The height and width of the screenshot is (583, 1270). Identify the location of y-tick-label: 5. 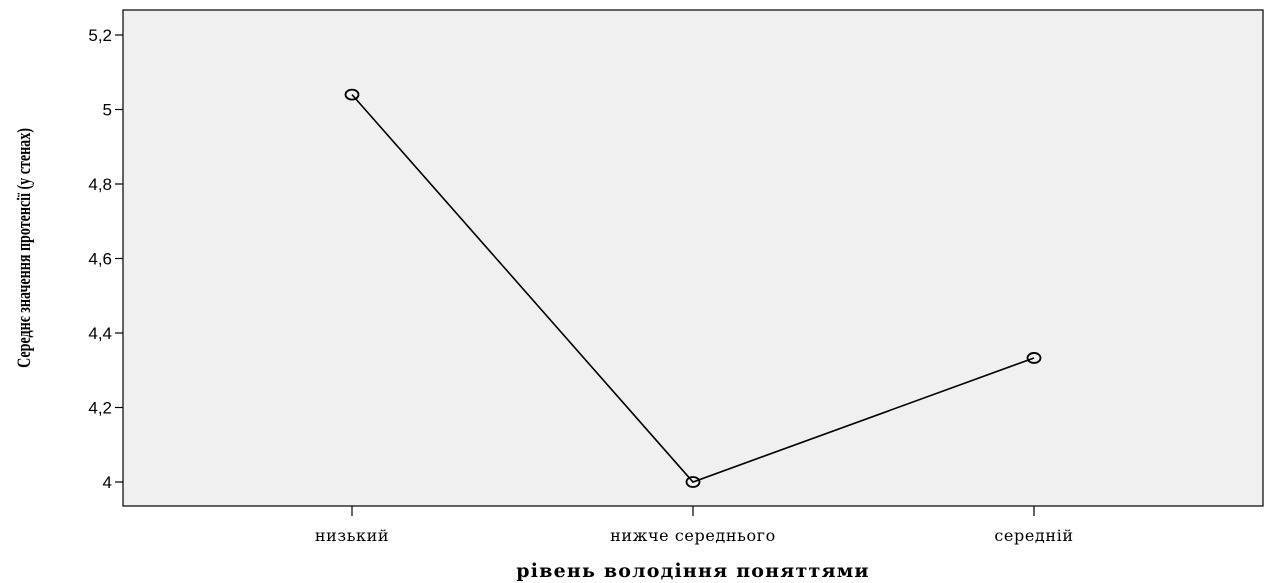
(107, 110).